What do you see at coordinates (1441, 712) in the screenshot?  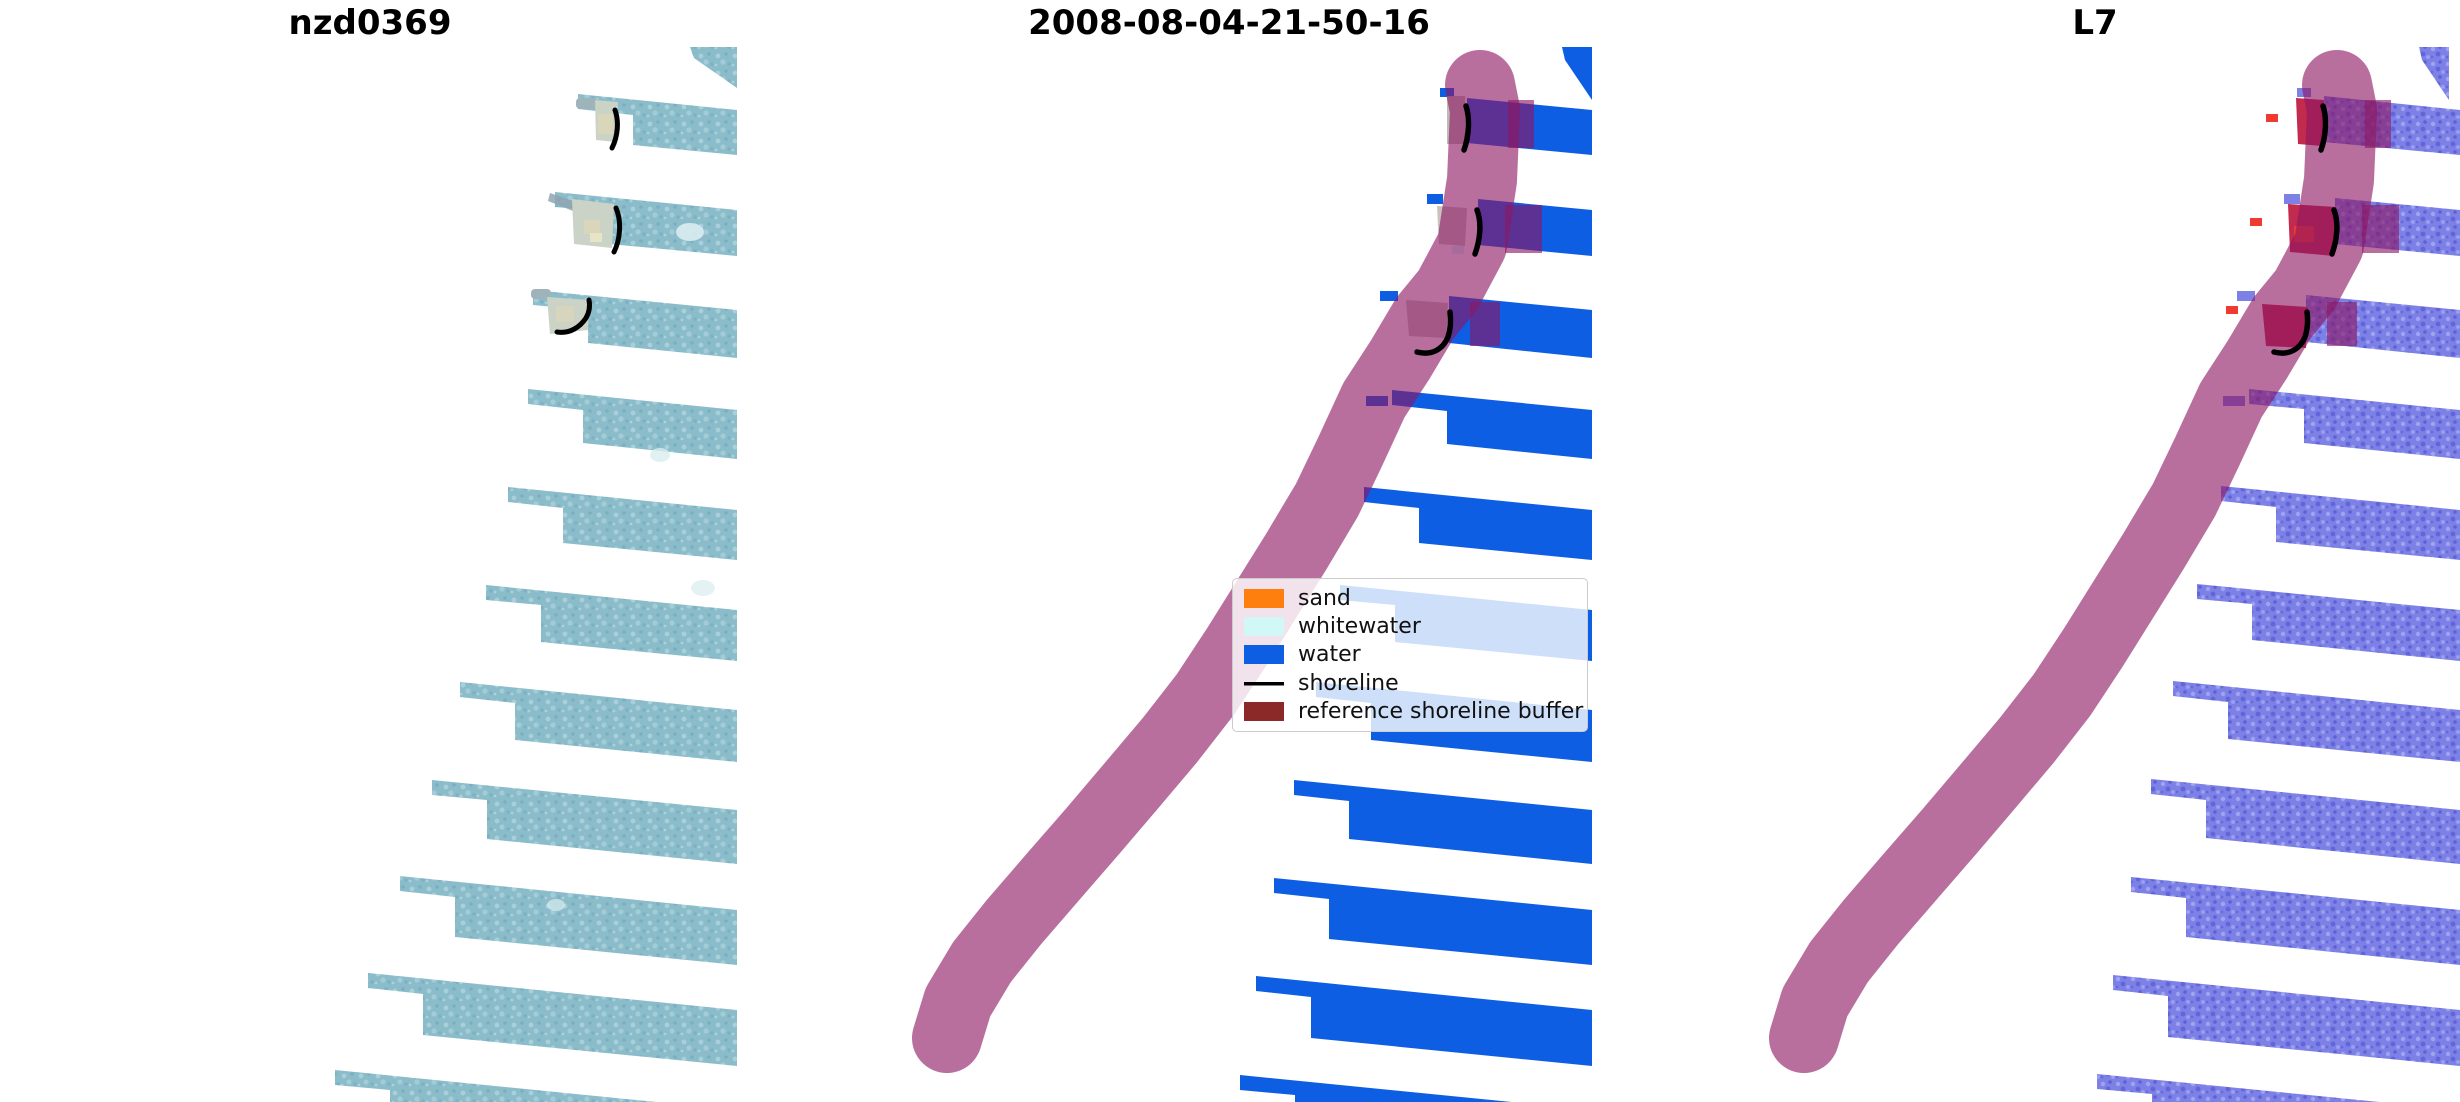 I see `legend-label: reference shoreline buffer` at bounding box center [1441, 712].